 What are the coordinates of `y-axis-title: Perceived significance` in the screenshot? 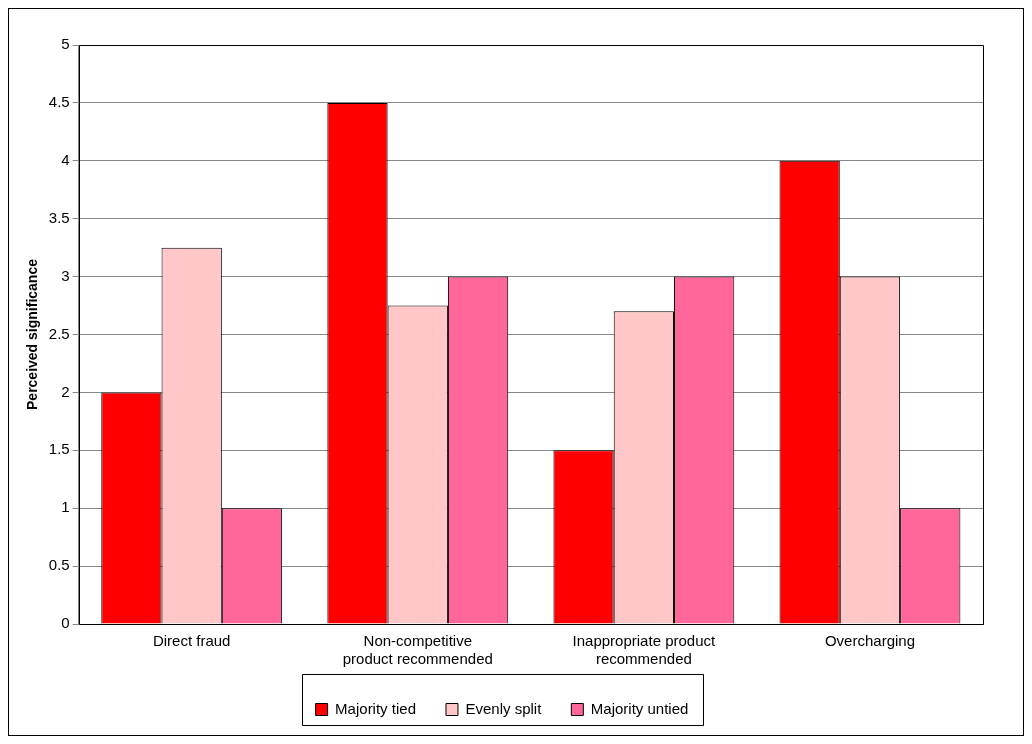 It's located at (32, 334).